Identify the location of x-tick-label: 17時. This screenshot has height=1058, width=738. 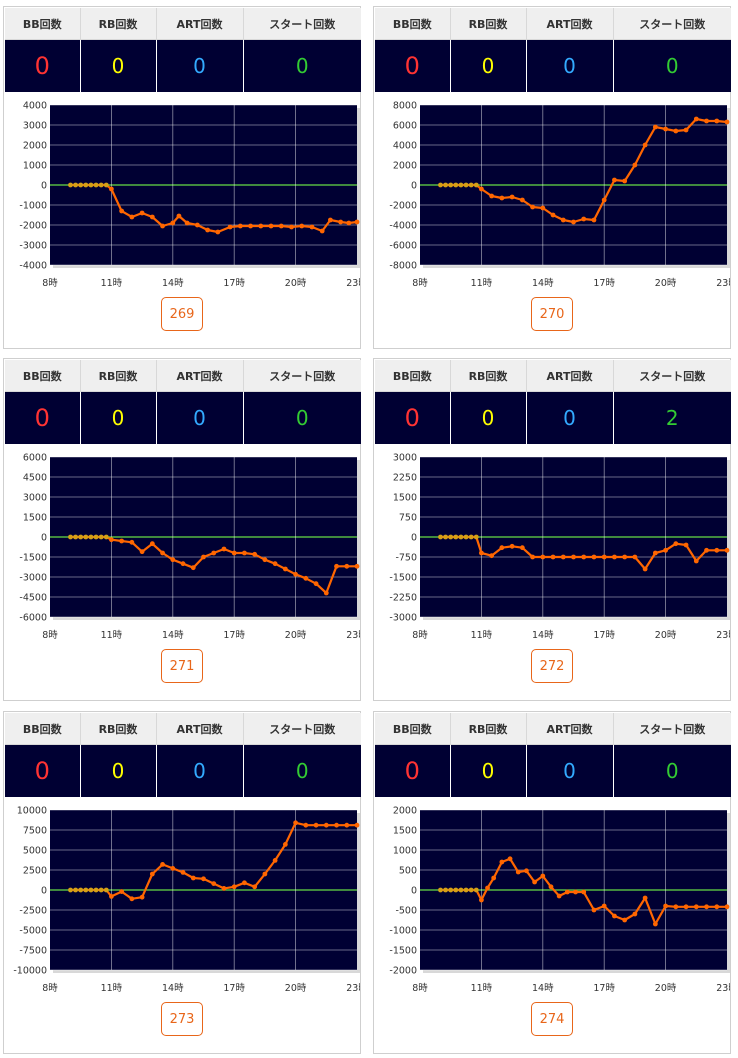
(234, 988).